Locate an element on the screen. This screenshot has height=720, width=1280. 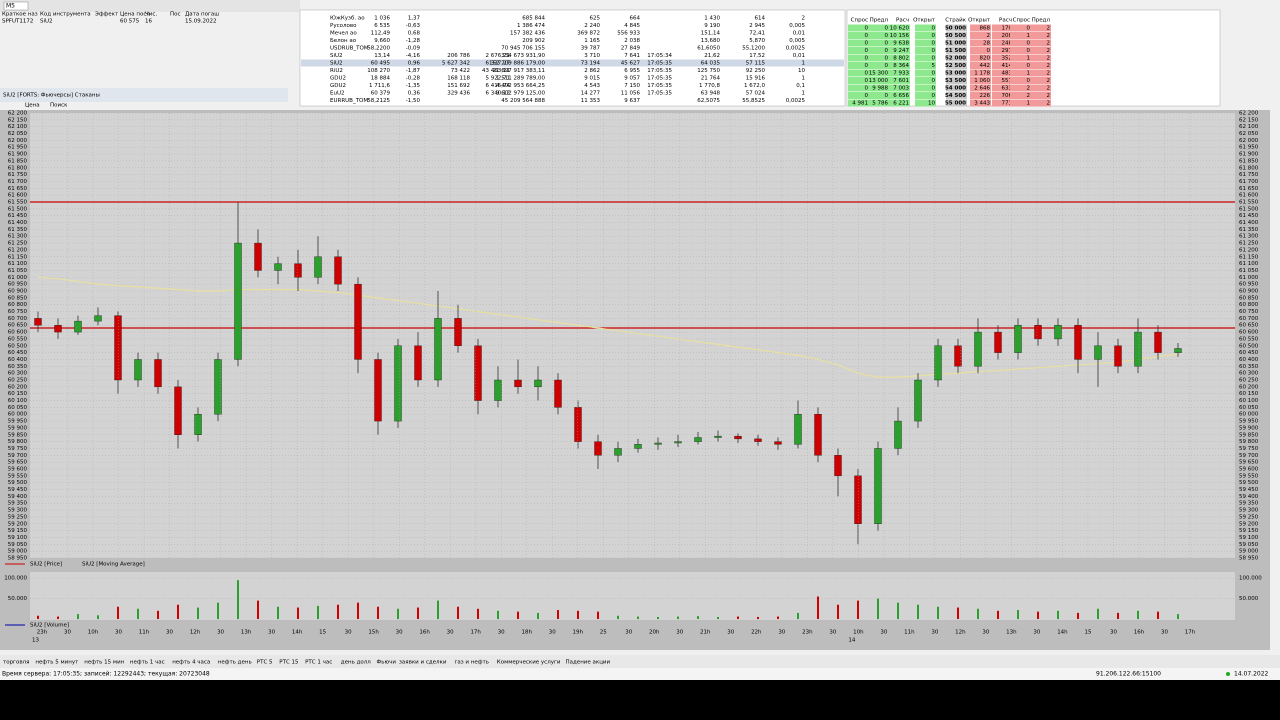
y-tick-label-right: 60 100 is located at coordinates (1249, 401).